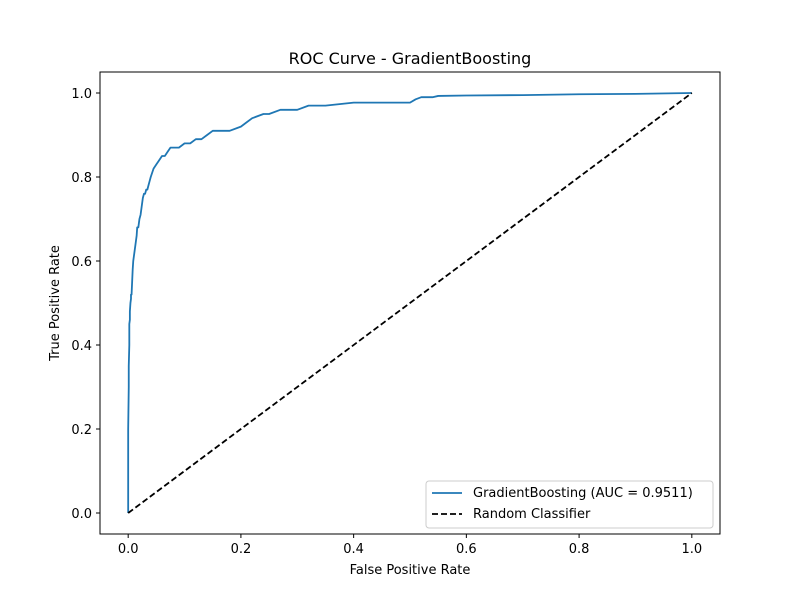  I want to click on y-tick-label: 0.2, so click(81, 430).